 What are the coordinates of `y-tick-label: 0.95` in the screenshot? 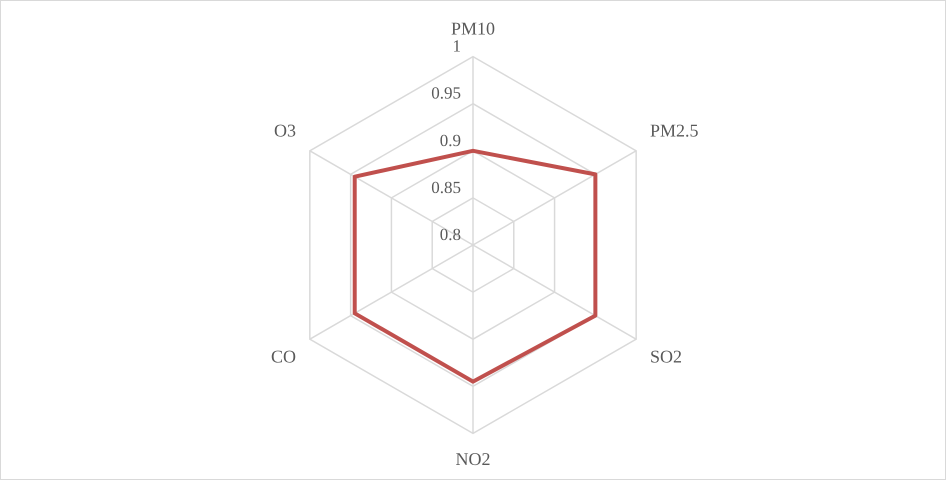 It's located at (446, 93).